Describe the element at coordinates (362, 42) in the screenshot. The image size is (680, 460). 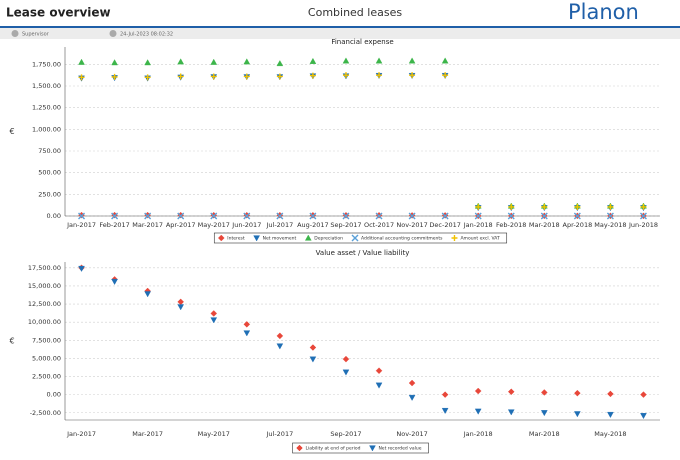
I see `chart-title: Financial expense` at that location.